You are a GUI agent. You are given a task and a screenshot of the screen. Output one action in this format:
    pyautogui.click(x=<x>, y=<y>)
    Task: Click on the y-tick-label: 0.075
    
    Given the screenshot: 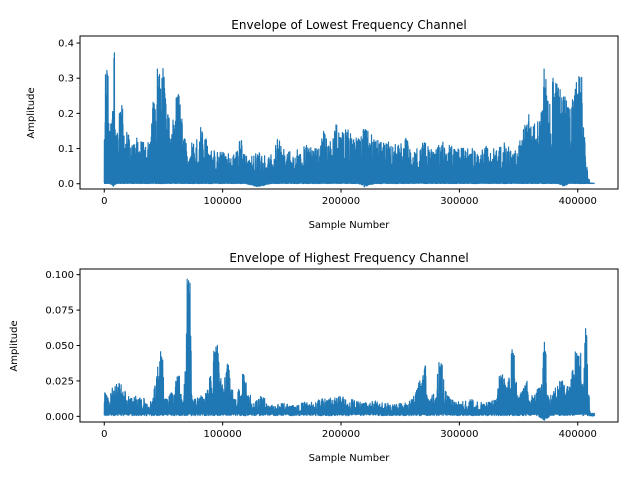 What is the action you would take?
    pyautogui.click(x=59, y=311)
    